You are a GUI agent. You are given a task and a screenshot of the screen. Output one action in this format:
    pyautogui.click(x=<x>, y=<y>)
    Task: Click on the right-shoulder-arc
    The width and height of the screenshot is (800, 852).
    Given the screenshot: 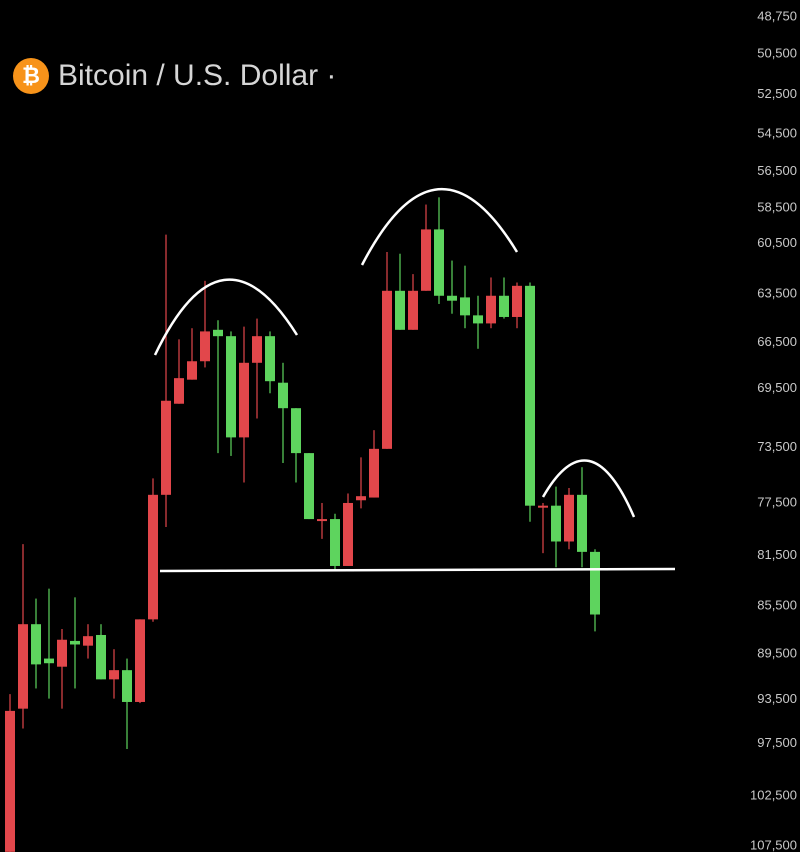 What is the action you would take?
    pyautogui.click(x=588, y=488)
    